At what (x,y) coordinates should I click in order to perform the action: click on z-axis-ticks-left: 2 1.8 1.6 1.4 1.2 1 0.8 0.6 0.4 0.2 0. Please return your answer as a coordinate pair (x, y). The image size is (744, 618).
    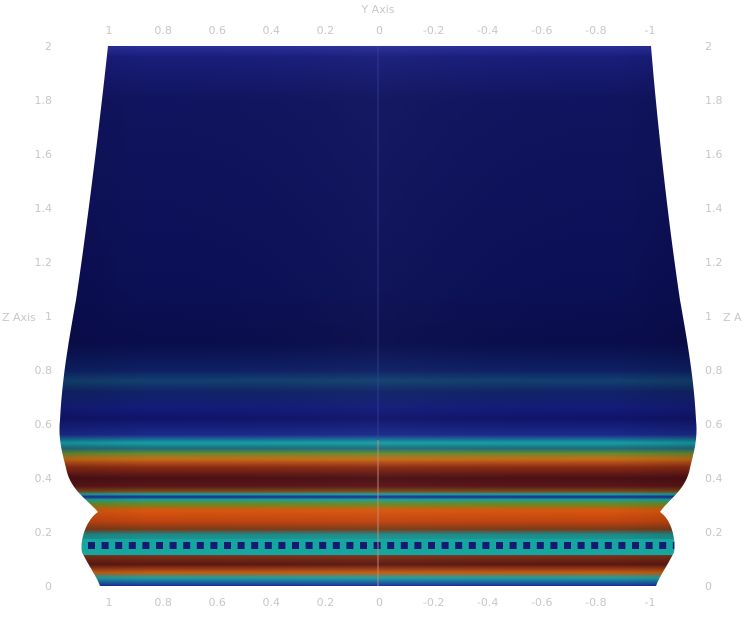
    Looking at the image, I should click on (44, 316).